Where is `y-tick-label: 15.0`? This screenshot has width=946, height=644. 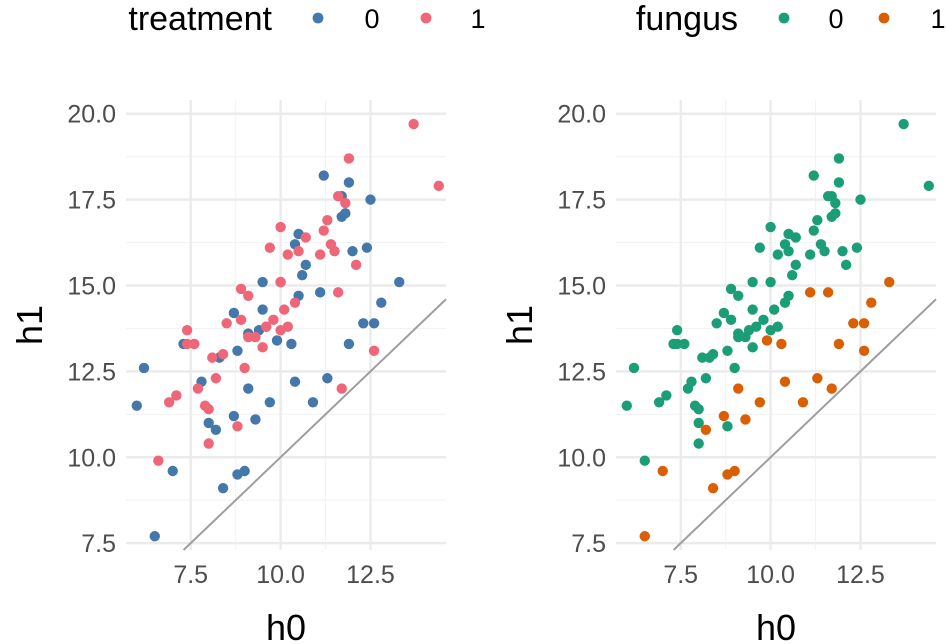
y-tick-label: 15.0 is located at coordinates (581, 286).